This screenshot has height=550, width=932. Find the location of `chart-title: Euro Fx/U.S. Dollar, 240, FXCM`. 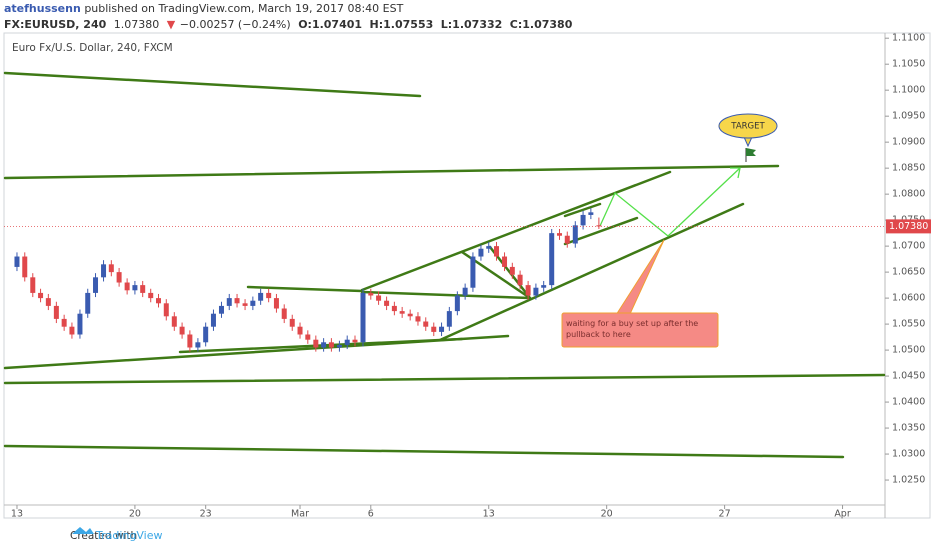

chart-title: Euro Fx/U.S. Dollar, 240, FXCM is located at coordinates (92, 48).